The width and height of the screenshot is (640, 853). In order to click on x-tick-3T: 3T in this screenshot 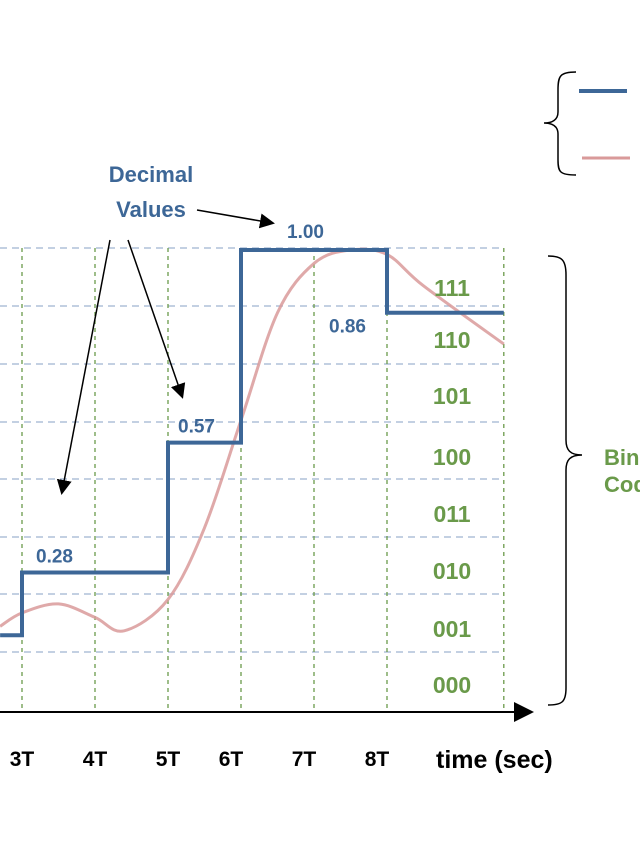, I will do `click(22, 759)`.